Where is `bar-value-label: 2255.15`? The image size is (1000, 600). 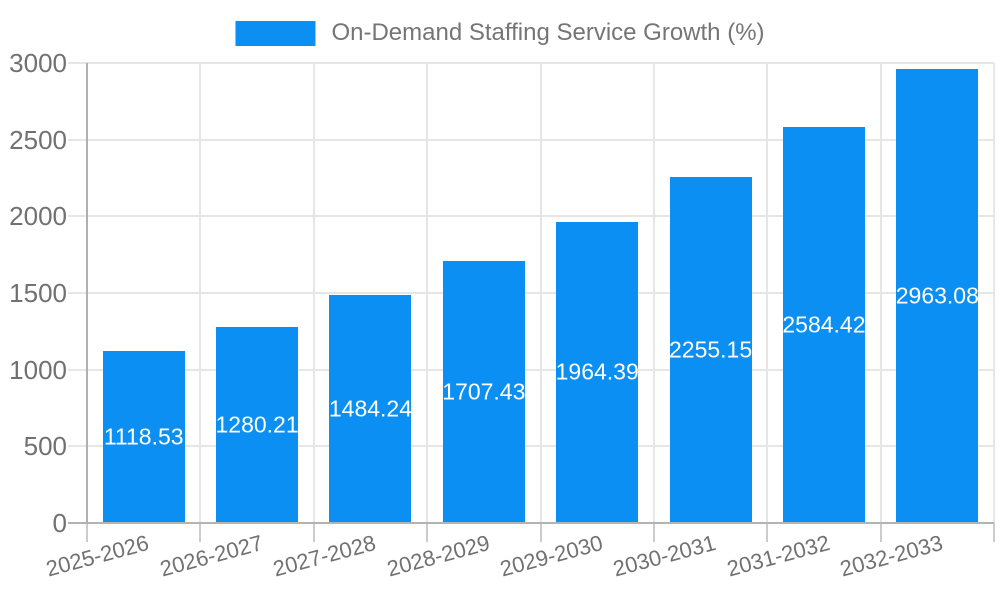 bar-value-label: 2255.15 is located at coordinates (710, 349).